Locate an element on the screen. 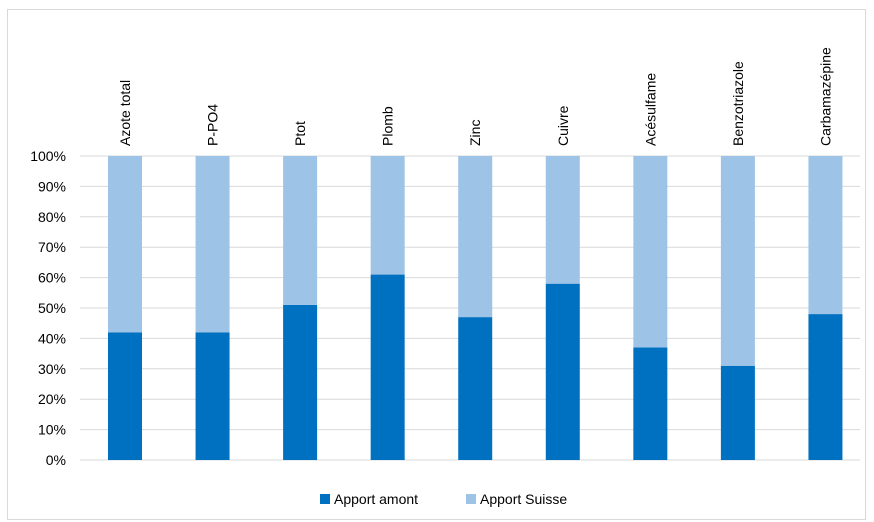  legend-label: Apport amont is located at coordinates (376, 499).